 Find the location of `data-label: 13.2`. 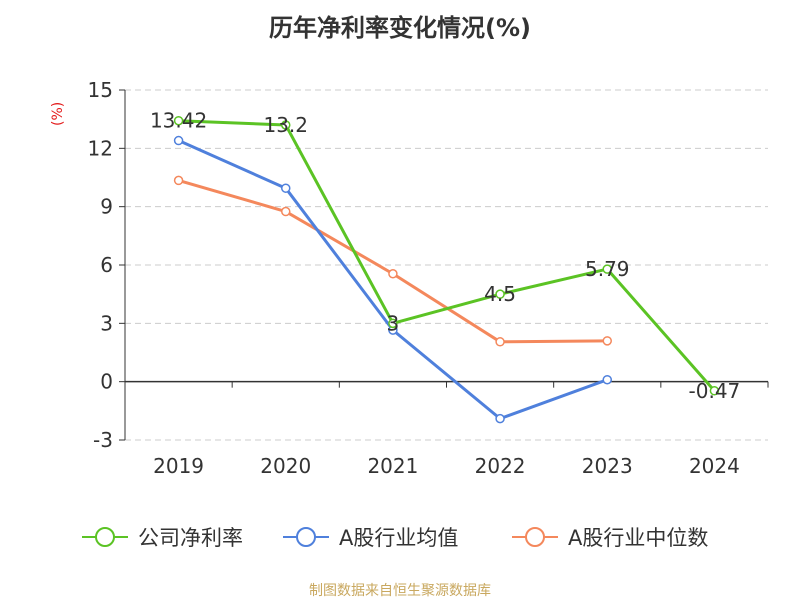

data-label: 13.2 is located at coordinates (285, 125).